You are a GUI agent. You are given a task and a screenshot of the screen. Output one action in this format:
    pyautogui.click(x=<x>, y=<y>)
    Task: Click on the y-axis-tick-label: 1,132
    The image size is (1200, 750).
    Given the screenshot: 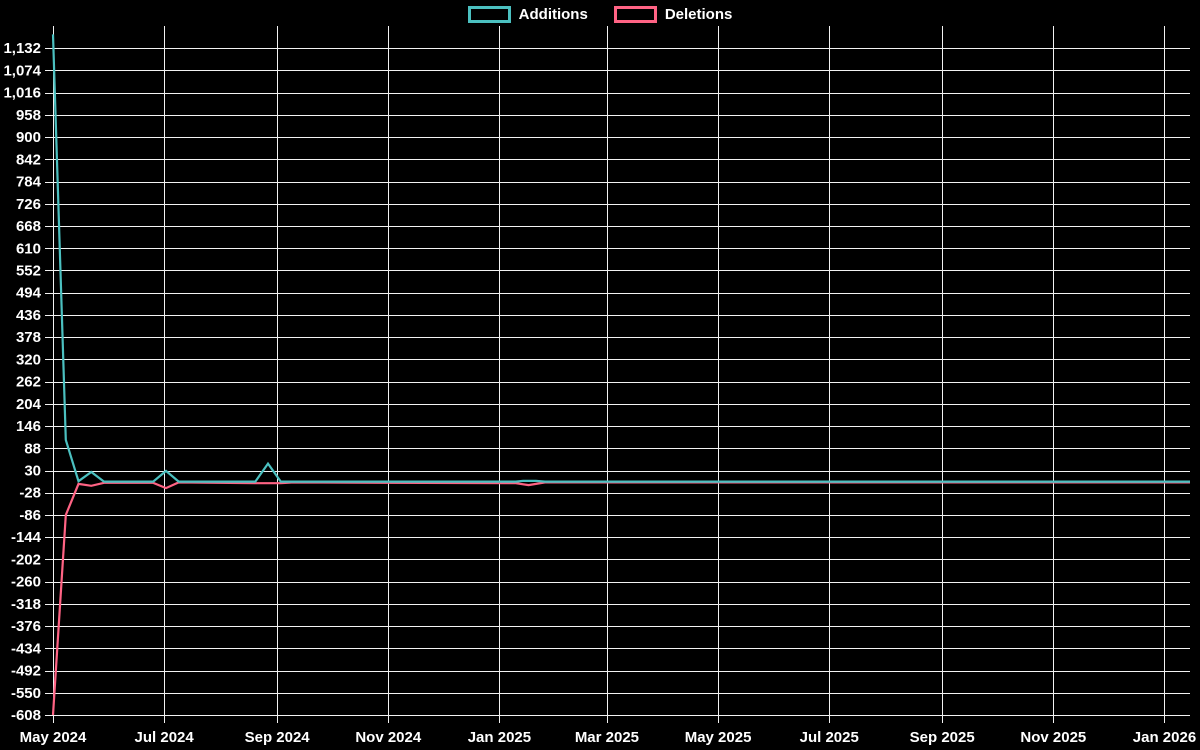 What is the action you would take?
    pyautogui.click(x=22, y=48)
    